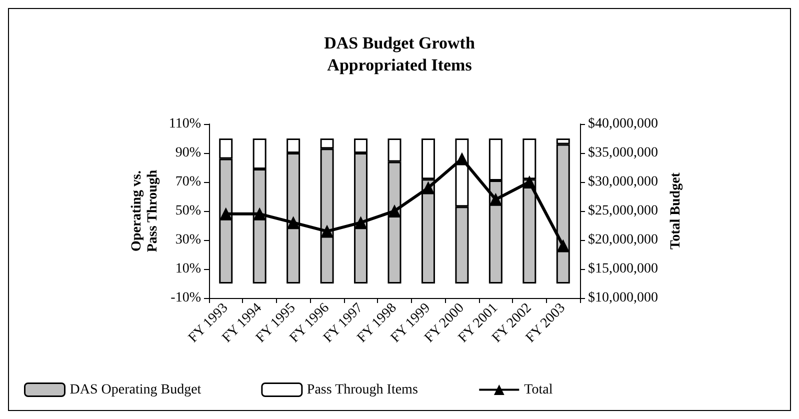 This screenshot has height=419, width=799. What do you see at coordinates (188, 211) in the screenshot?
I see `y-tick-label: 50%` at bounding box center [188, 211].